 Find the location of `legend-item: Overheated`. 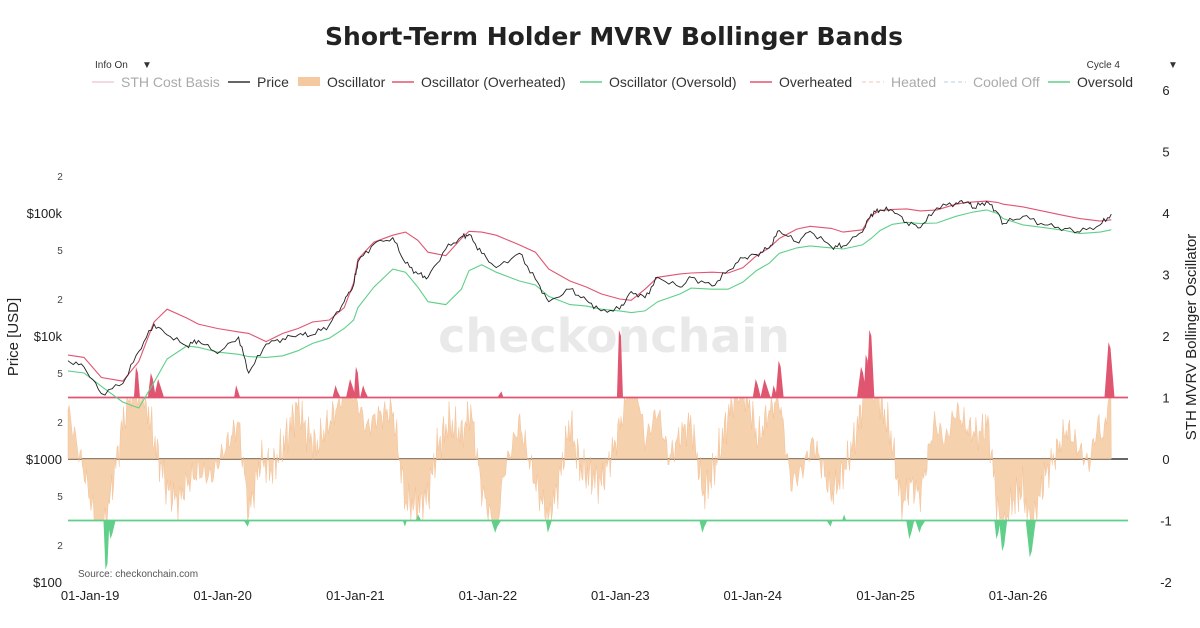

legend-item: Overheated is located at coordinates (801, 82).